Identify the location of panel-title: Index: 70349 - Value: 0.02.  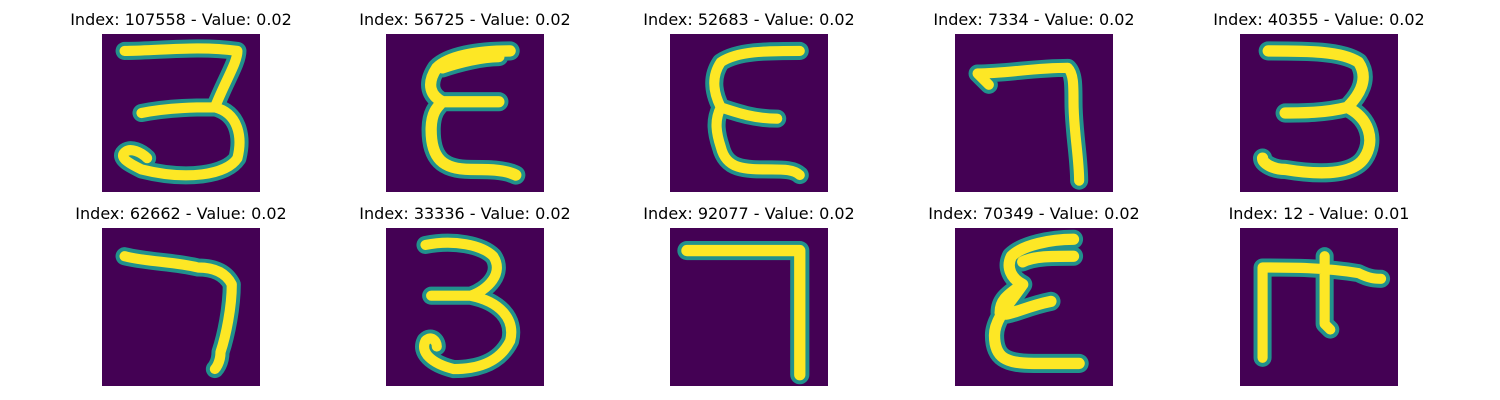
(1034, 213).